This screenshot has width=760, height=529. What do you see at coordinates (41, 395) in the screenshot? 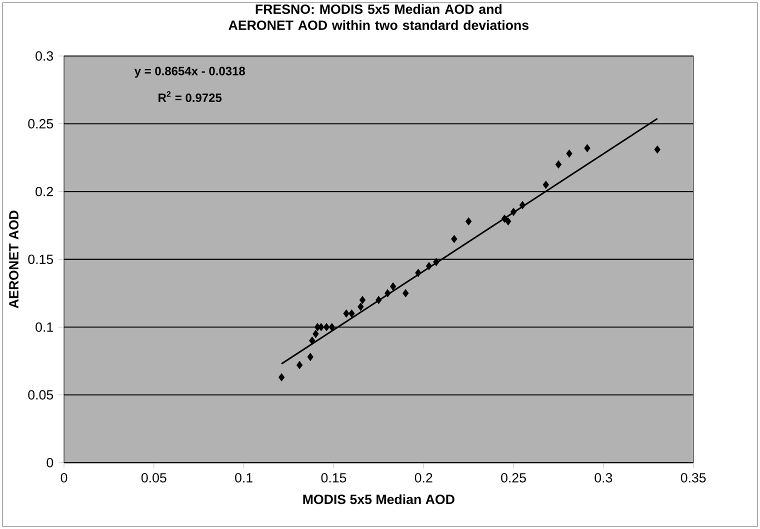
I see `y-tick-label: 0.05` at bounding box center [41, 395].